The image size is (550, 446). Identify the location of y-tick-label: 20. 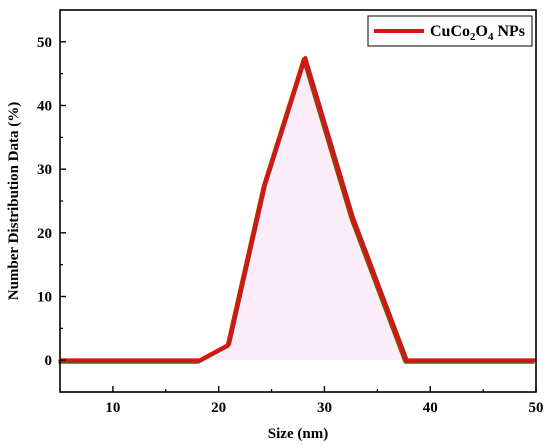
(44, 234).